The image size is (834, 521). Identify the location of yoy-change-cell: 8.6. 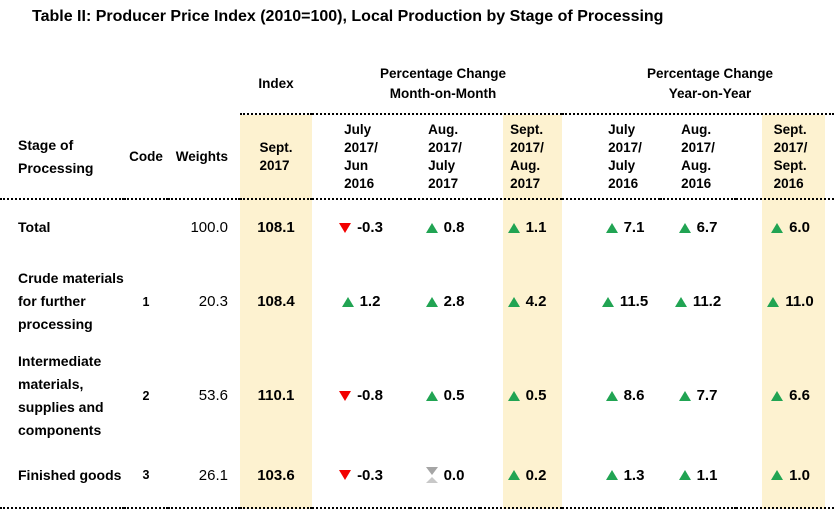
(611, 395).